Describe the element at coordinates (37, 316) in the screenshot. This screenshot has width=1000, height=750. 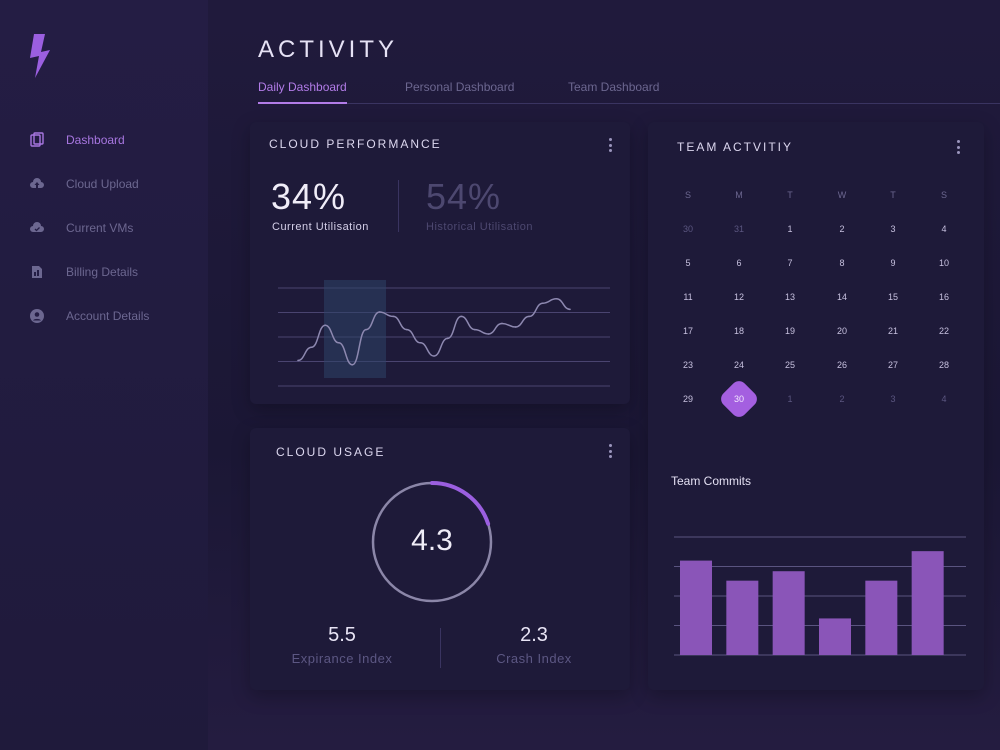
I see `user-circle-icon` at that location.